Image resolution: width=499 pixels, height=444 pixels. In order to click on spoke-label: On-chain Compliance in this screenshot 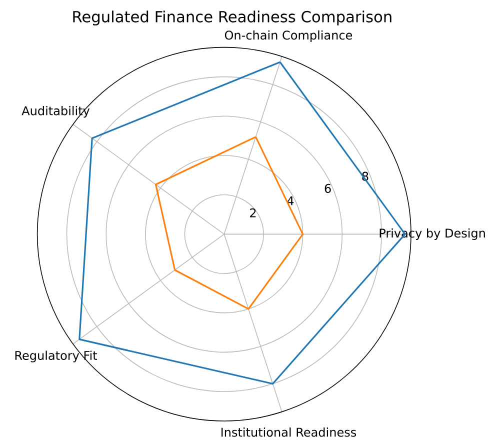, I will do `click(288, 36)`.